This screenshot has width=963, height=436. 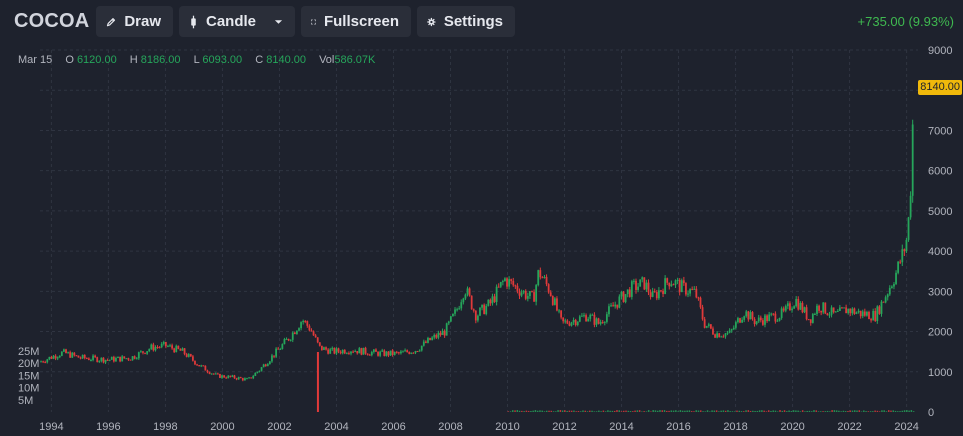 What do you see at coordinates (278, 22) in the screenshot?
I see `chevron-down-icon` at bounding box center [278, 22].